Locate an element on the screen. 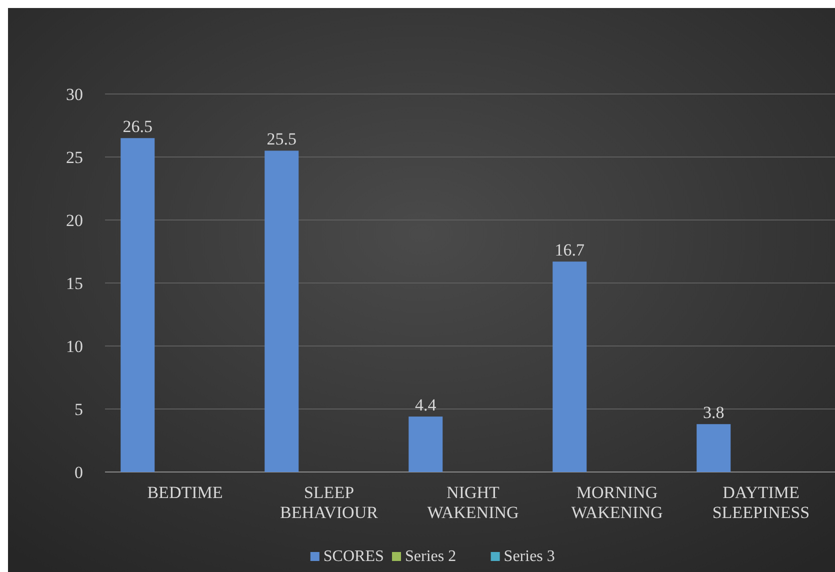 The height and width of the screenshot is (572, 835). data-label: 3.8 is located at coordinates (713, 412).